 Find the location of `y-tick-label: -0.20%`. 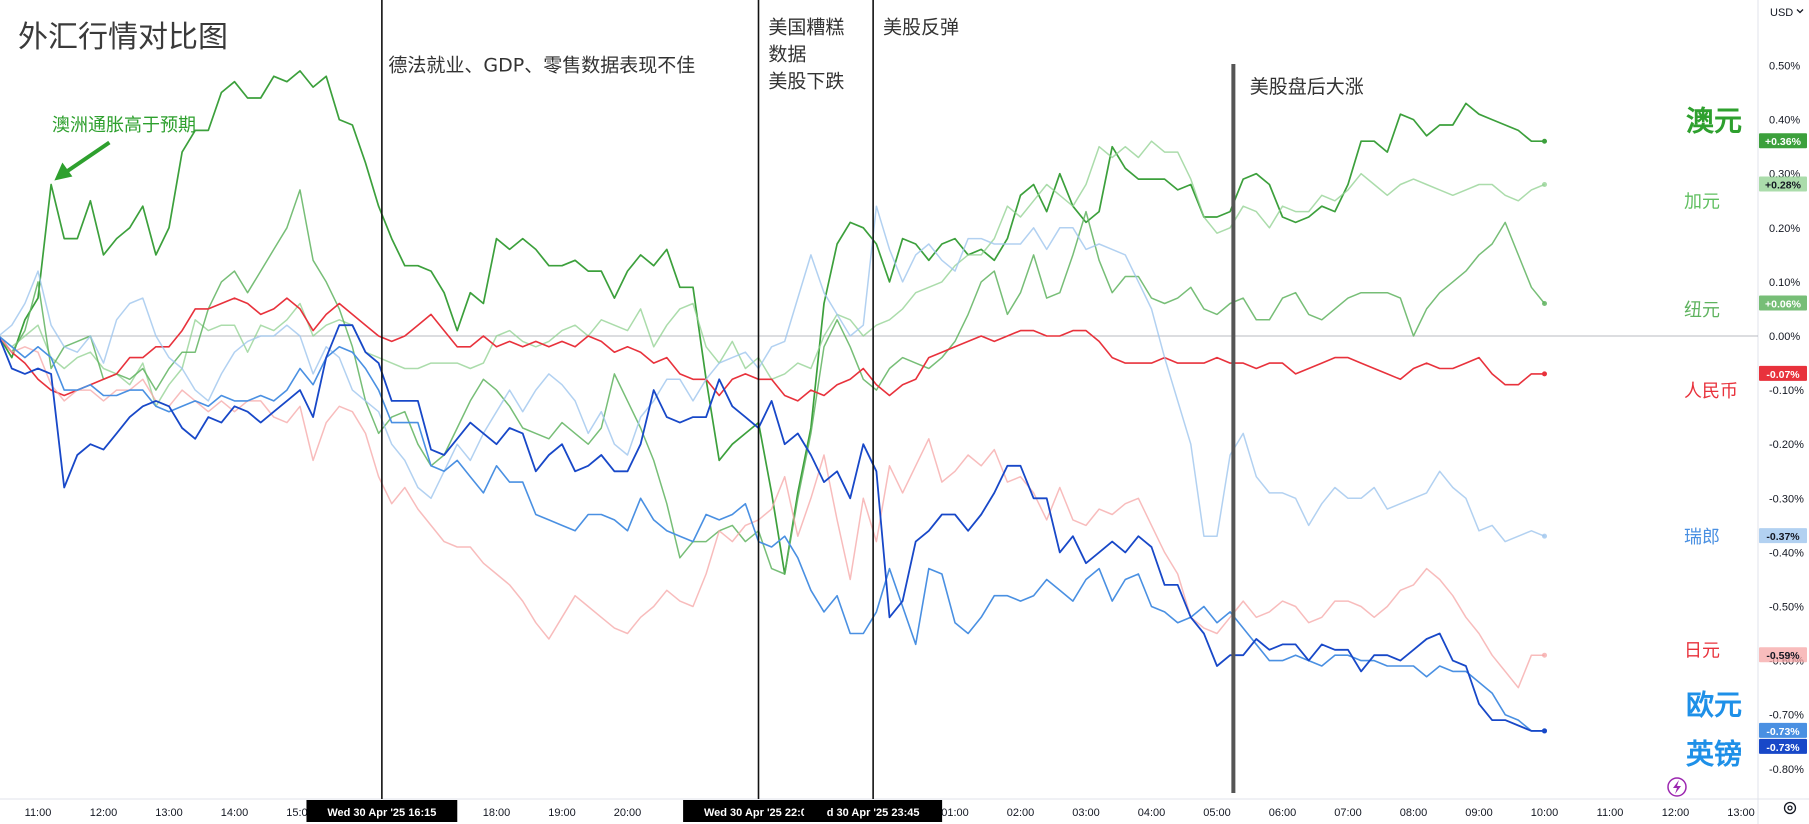

y-tick-label: -0.20% is located at coordinates (1786, 445).